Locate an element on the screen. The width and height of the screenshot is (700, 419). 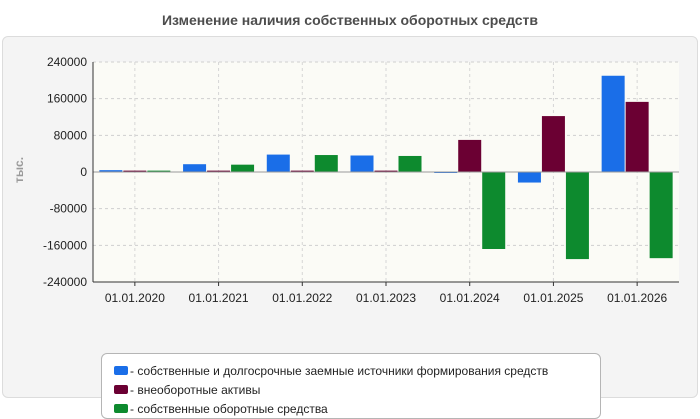
y-tick-label: 0 is located at coordinates (83, 172).